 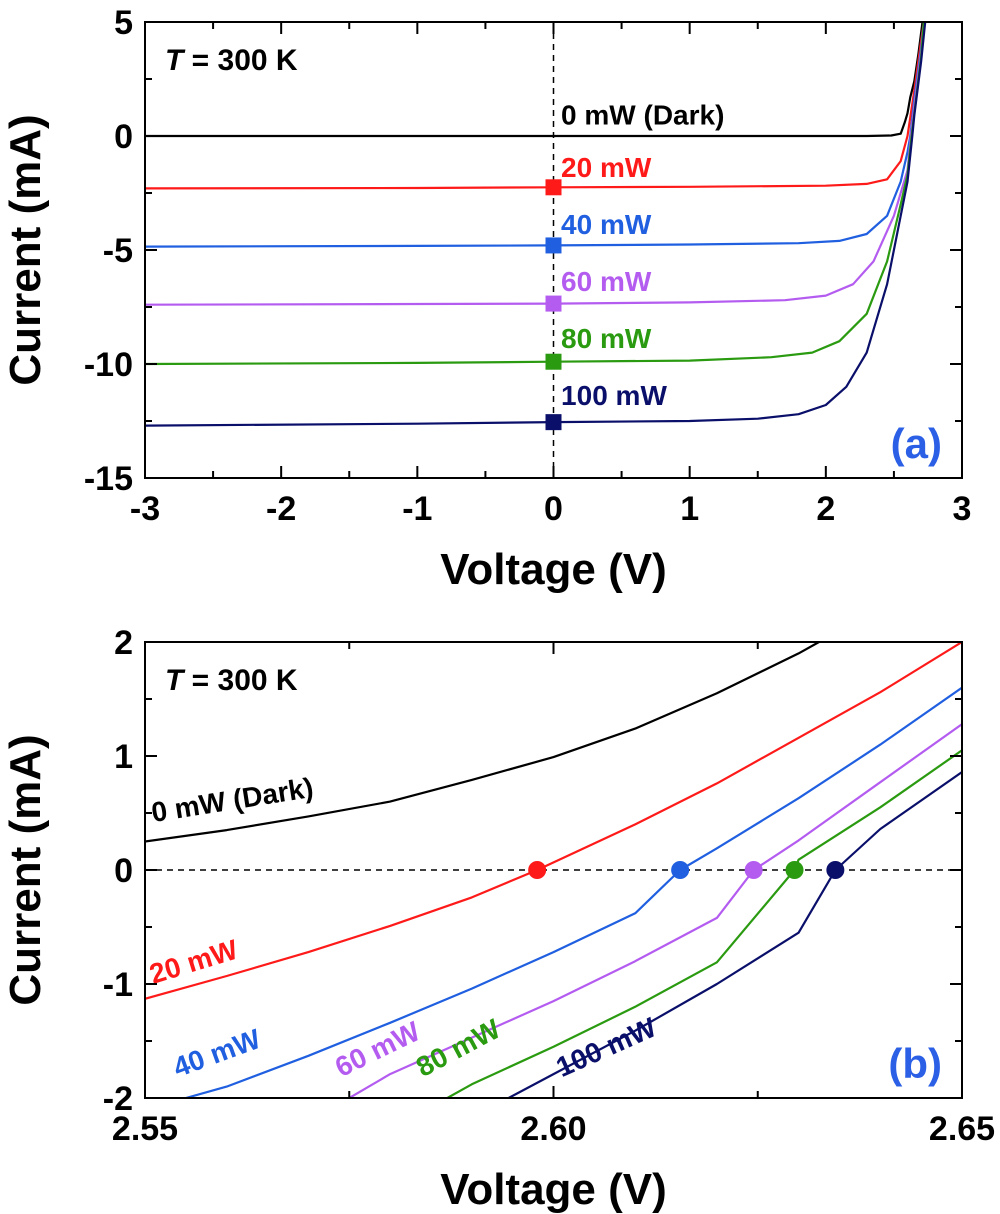 What do you see at coordinates (553, 1129) in the screenshot?
I see `x-tick-label-1: 2.60` at bounding box center [553, 1129].